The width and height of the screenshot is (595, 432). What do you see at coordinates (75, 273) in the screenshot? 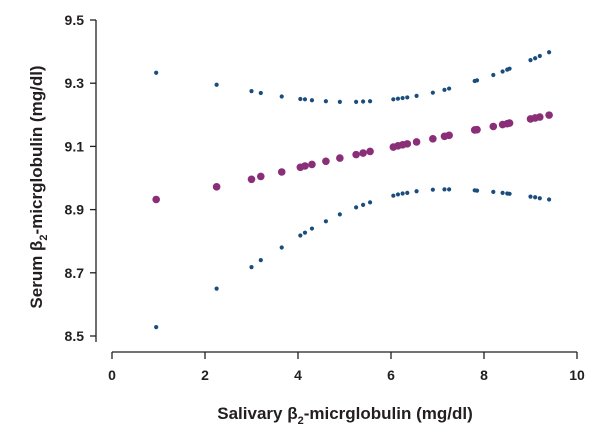
I see `y-tick-label: 8.7` at bounding box center [75, 273].